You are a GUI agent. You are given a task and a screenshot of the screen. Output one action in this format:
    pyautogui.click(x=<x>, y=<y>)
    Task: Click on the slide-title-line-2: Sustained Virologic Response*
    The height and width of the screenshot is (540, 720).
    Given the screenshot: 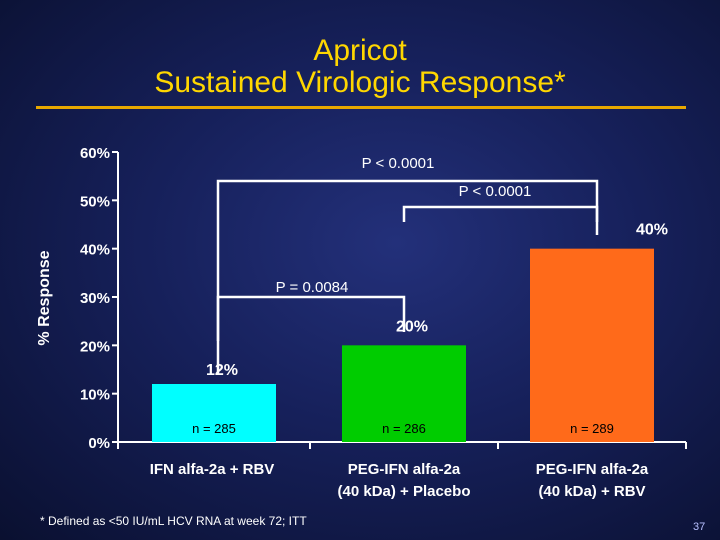 What is the action you would take?
    pyautogui.click(x=360, y=82)
    